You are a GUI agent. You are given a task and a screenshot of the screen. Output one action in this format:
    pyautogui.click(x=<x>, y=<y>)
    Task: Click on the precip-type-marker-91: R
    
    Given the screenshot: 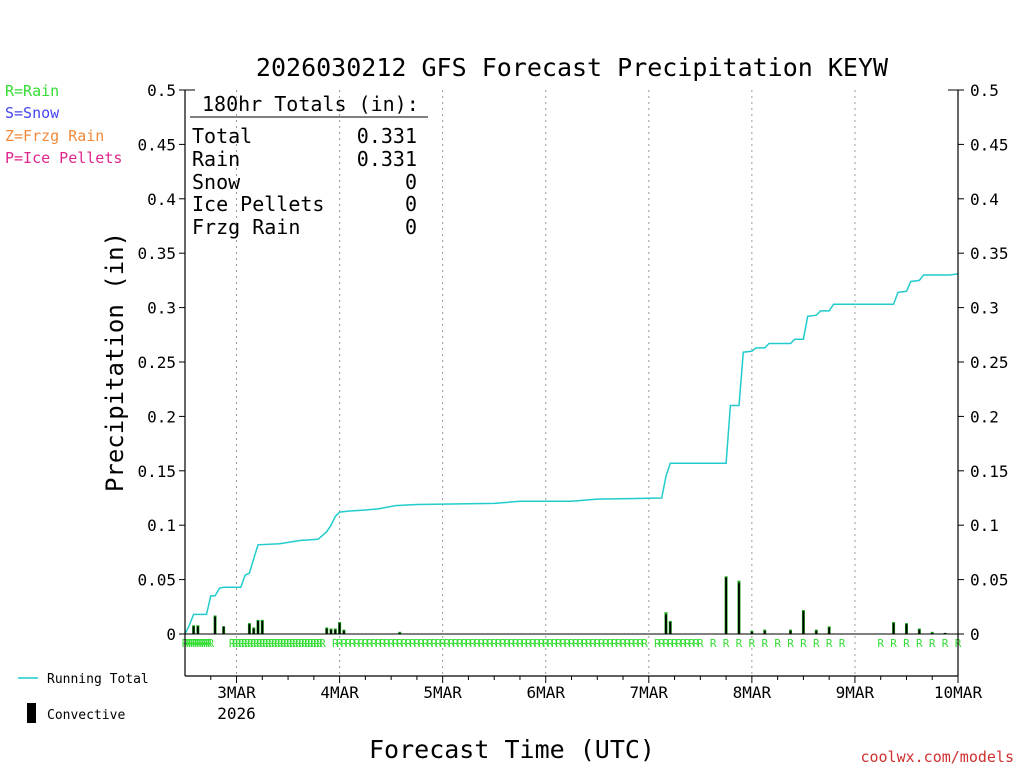 What is the action you would take?
    pyautogui.click(x=537, y=643)
    